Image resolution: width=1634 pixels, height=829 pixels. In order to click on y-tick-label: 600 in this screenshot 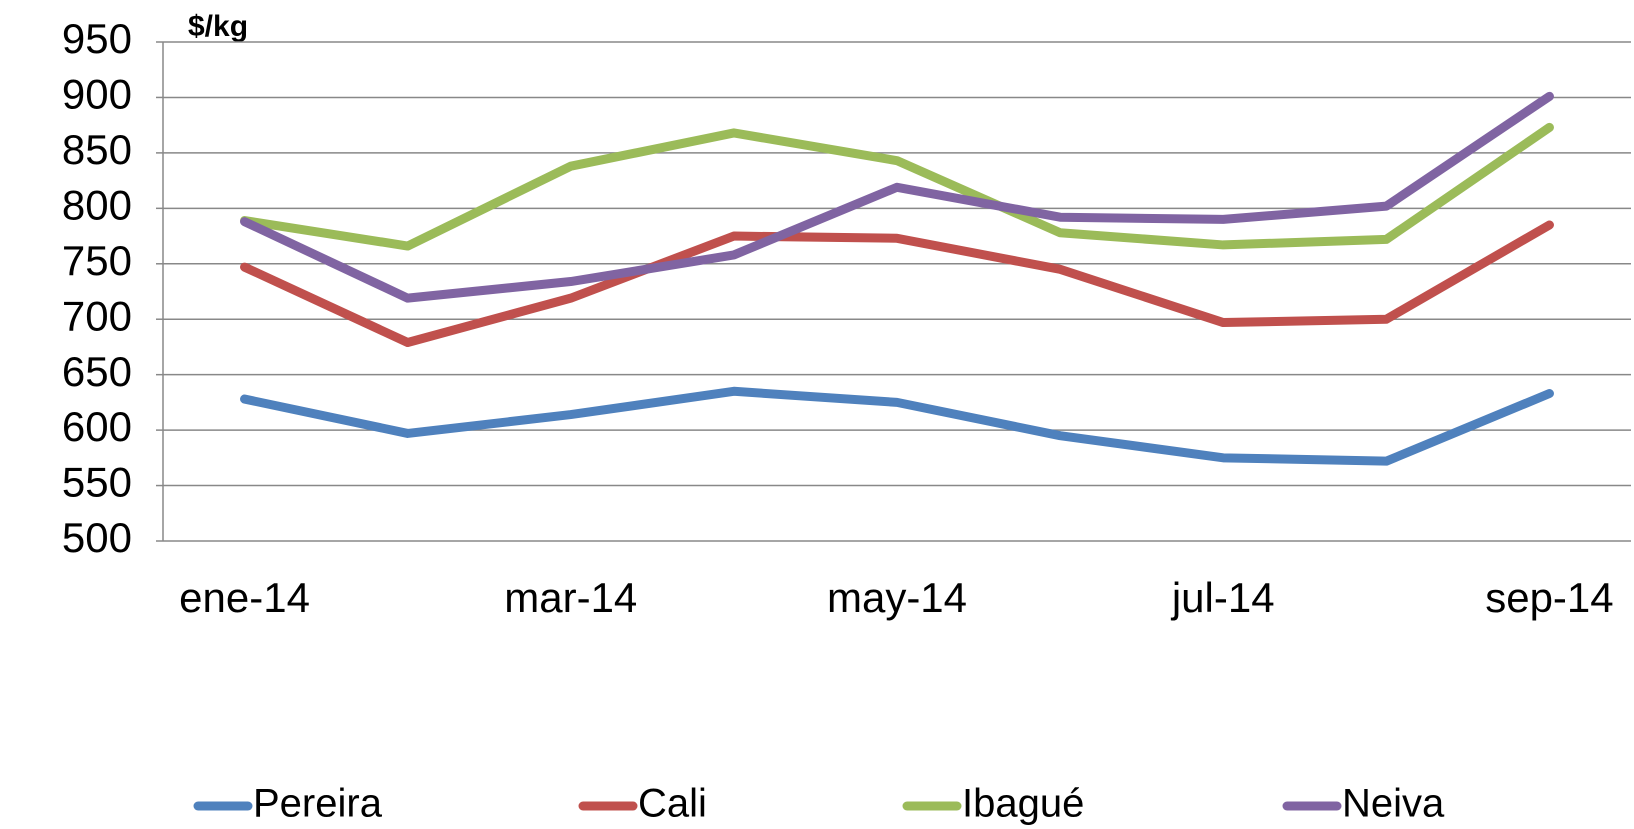, I will do `click(97, 426)`.